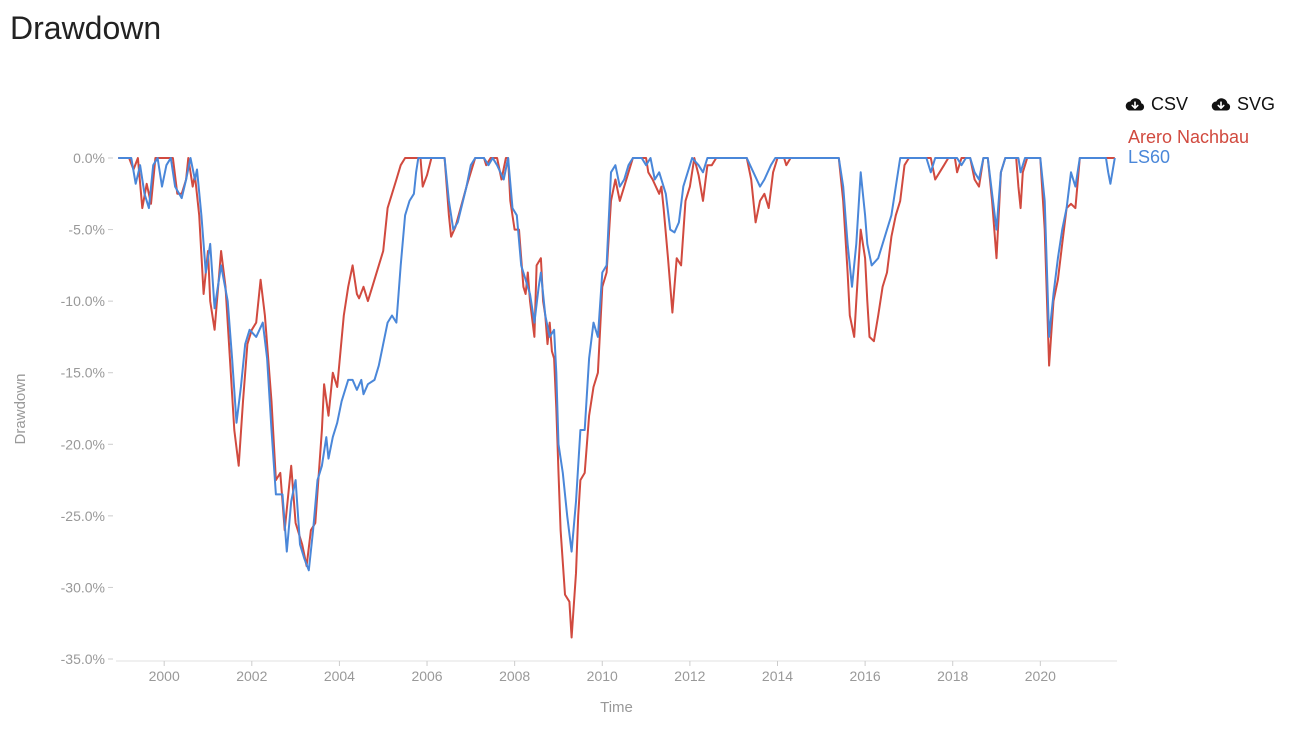 Image resolution: width=1291 pixels, height=742 pixels. I want to click on x-axis-label: Time, so click(616, 707).